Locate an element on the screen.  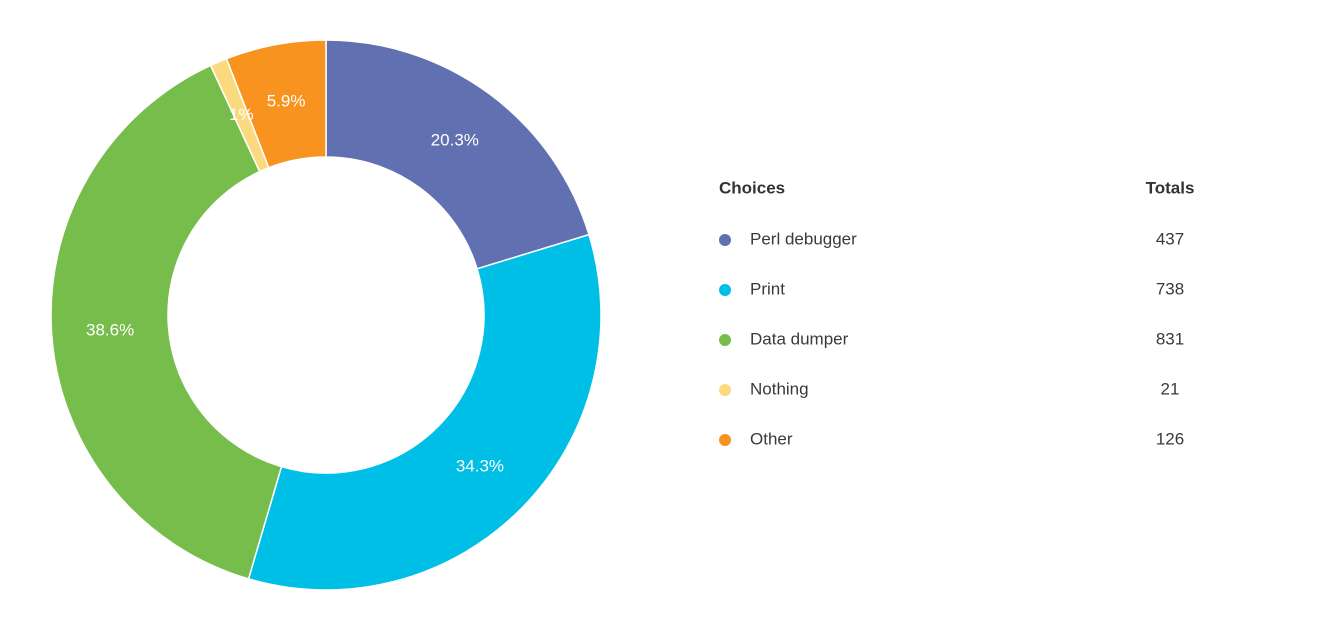
total-value: 126 is located at coordinates (1170, 438).